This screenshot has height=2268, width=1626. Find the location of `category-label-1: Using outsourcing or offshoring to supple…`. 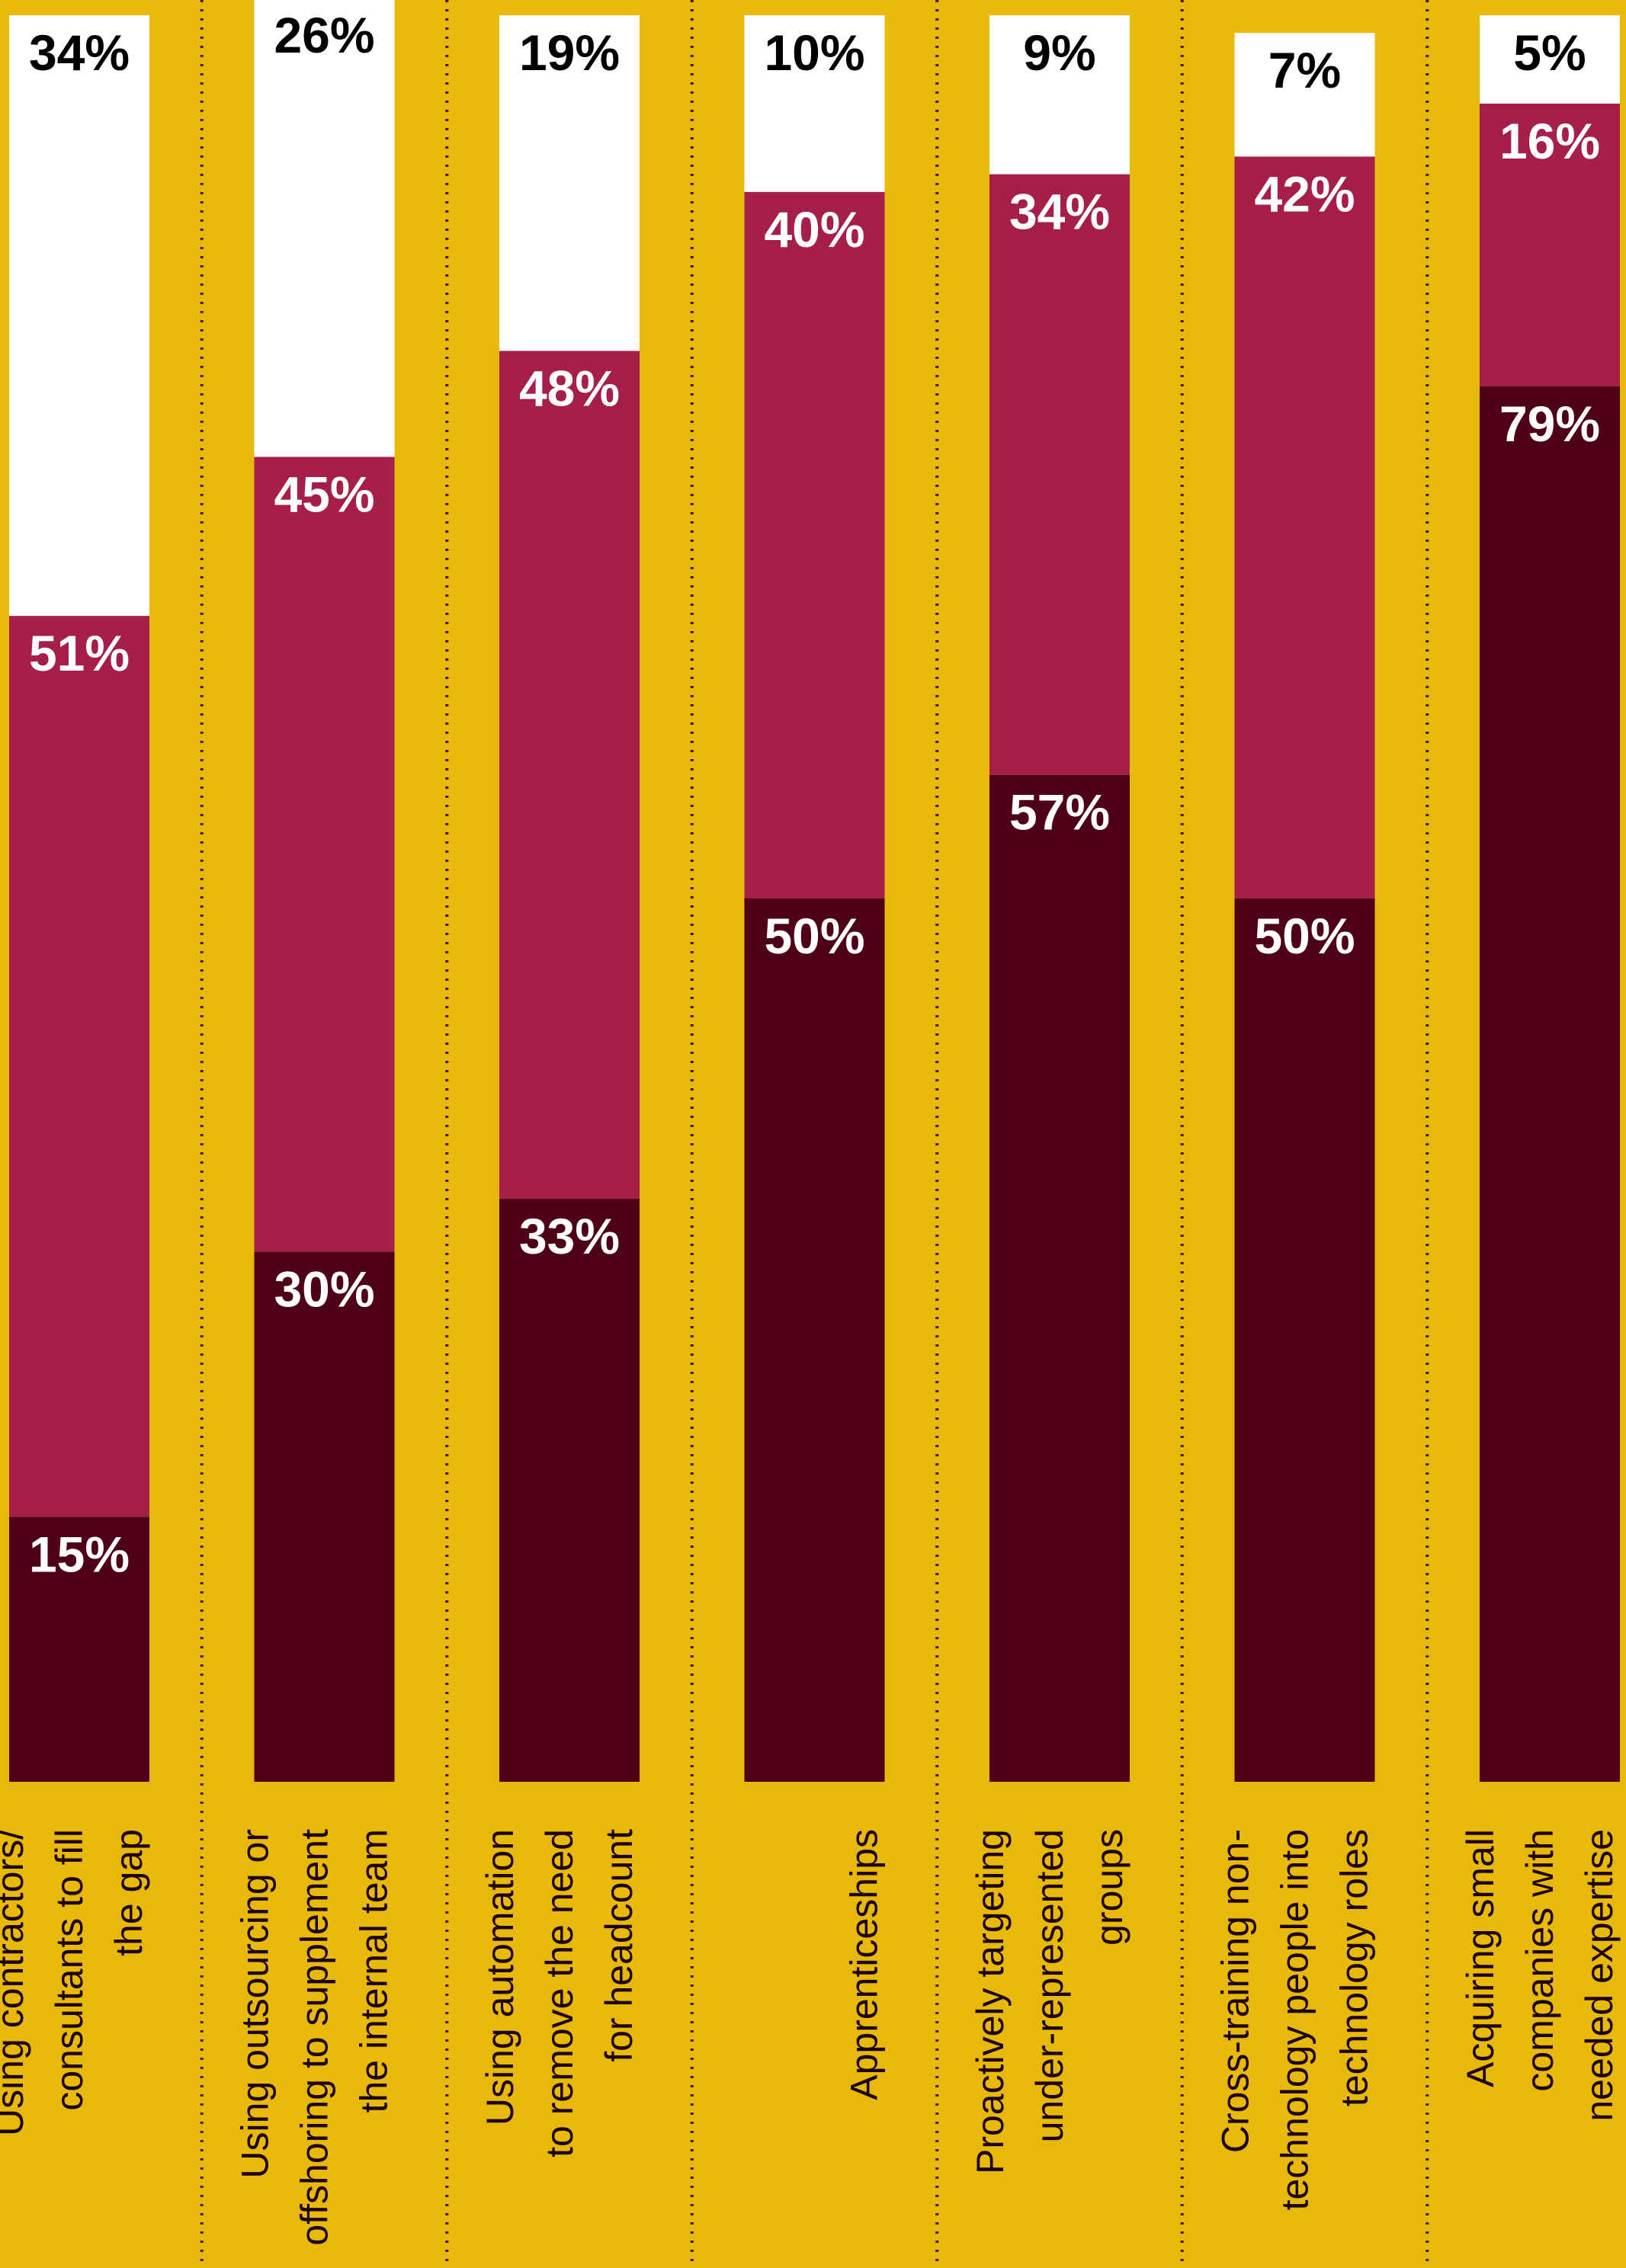

category-label-1: Using outsourcing or offshoring to supple… is located at coordinates (315, 2037).